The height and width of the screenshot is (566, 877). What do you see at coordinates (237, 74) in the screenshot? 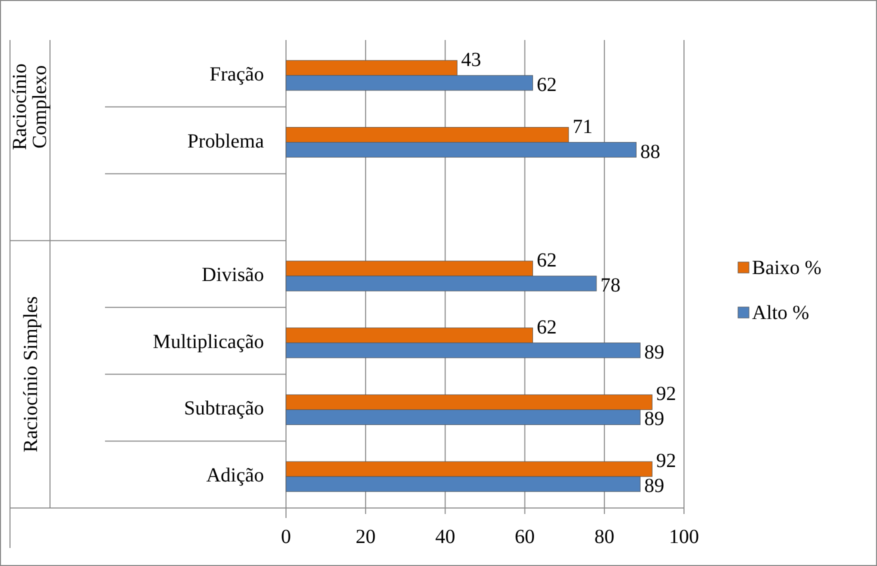
I see `y-tick-label: Fração` at bounding box center [237, 74].